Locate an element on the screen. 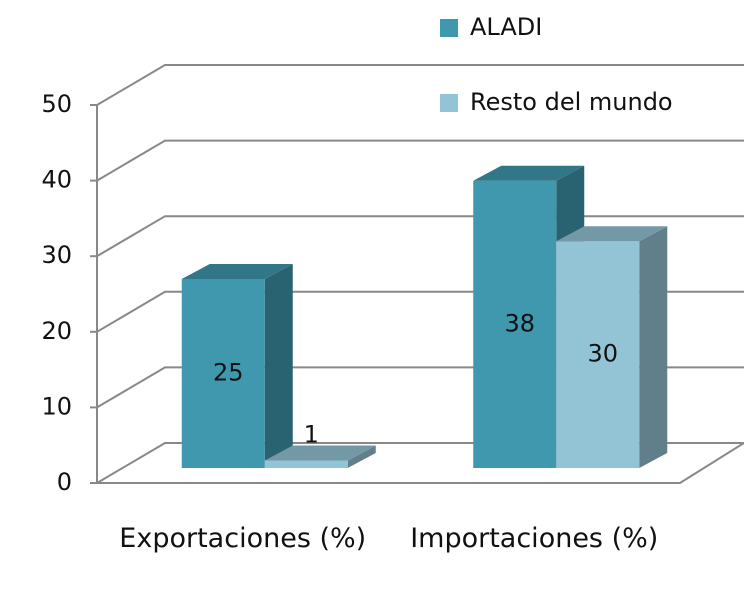 The width and height of the screenshot is (744, 594). floor-edge is located at coordinates (420, 463).